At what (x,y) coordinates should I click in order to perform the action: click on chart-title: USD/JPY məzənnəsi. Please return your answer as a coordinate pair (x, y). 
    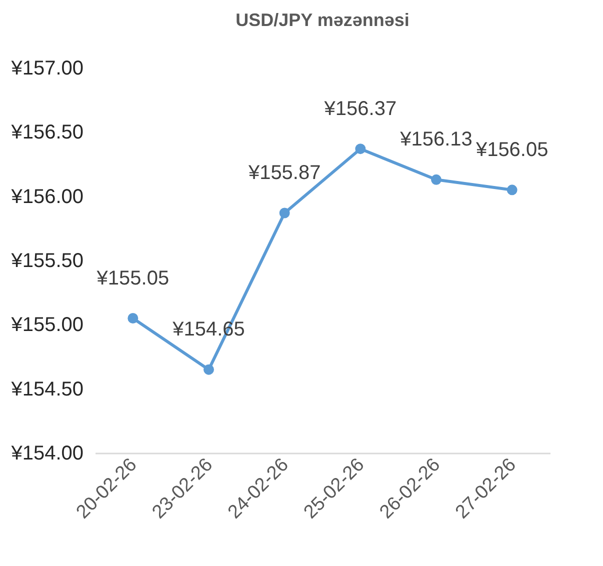
    Looking at the image, I should click on (323, 20).